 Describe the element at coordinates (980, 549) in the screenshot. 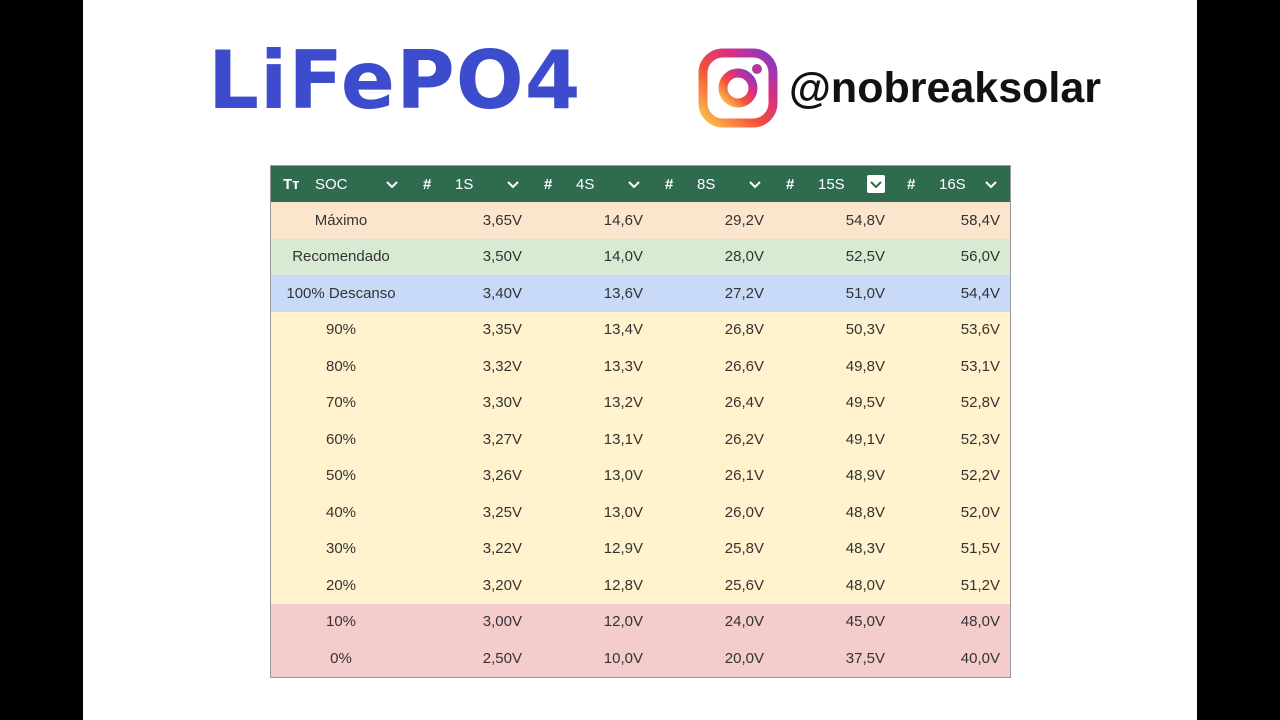

I see `table-cell: 51,5V` at that location.